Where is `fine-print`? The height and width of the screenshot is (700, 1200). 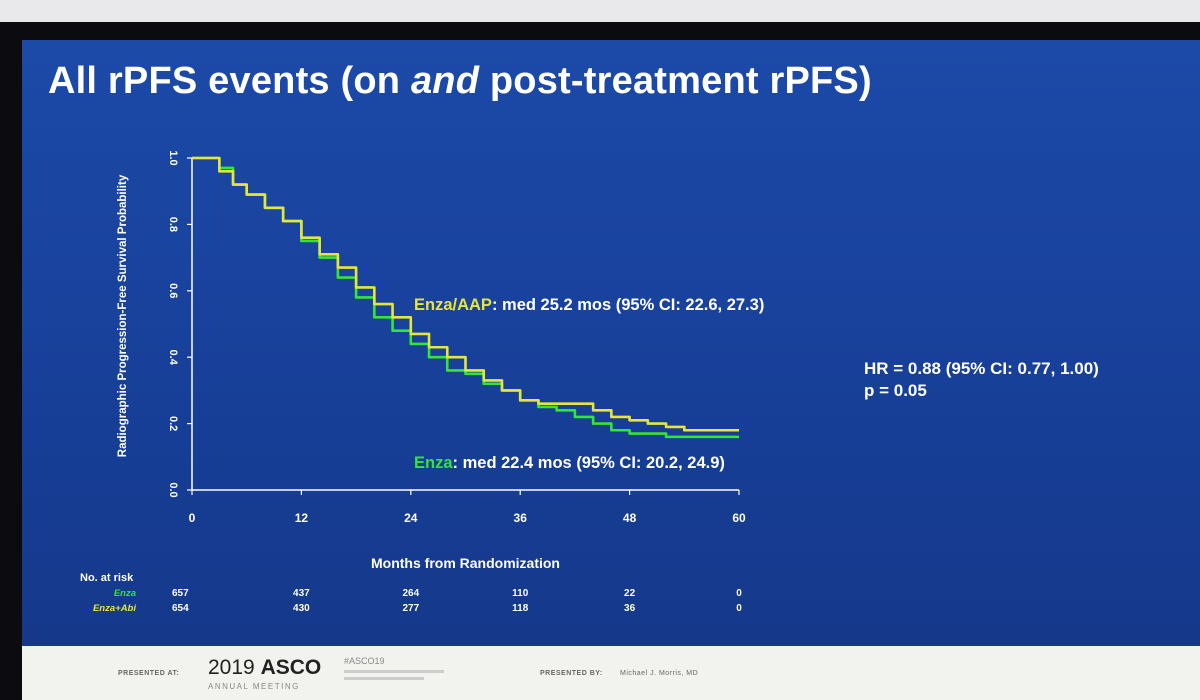
fine-print is located at coordinates (394, 671).